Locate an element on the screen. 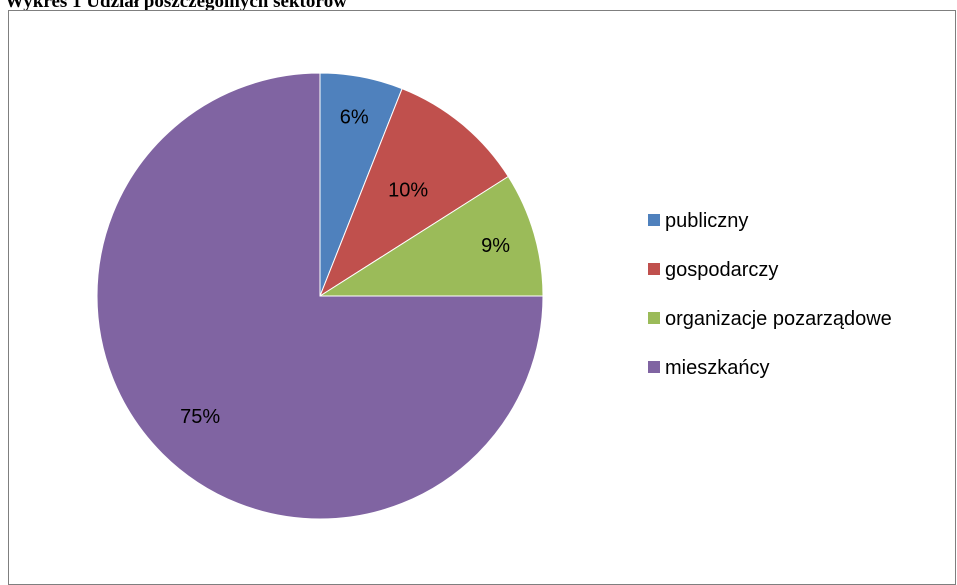  slice-label-1: 10% is located at coordinates (408, 190).